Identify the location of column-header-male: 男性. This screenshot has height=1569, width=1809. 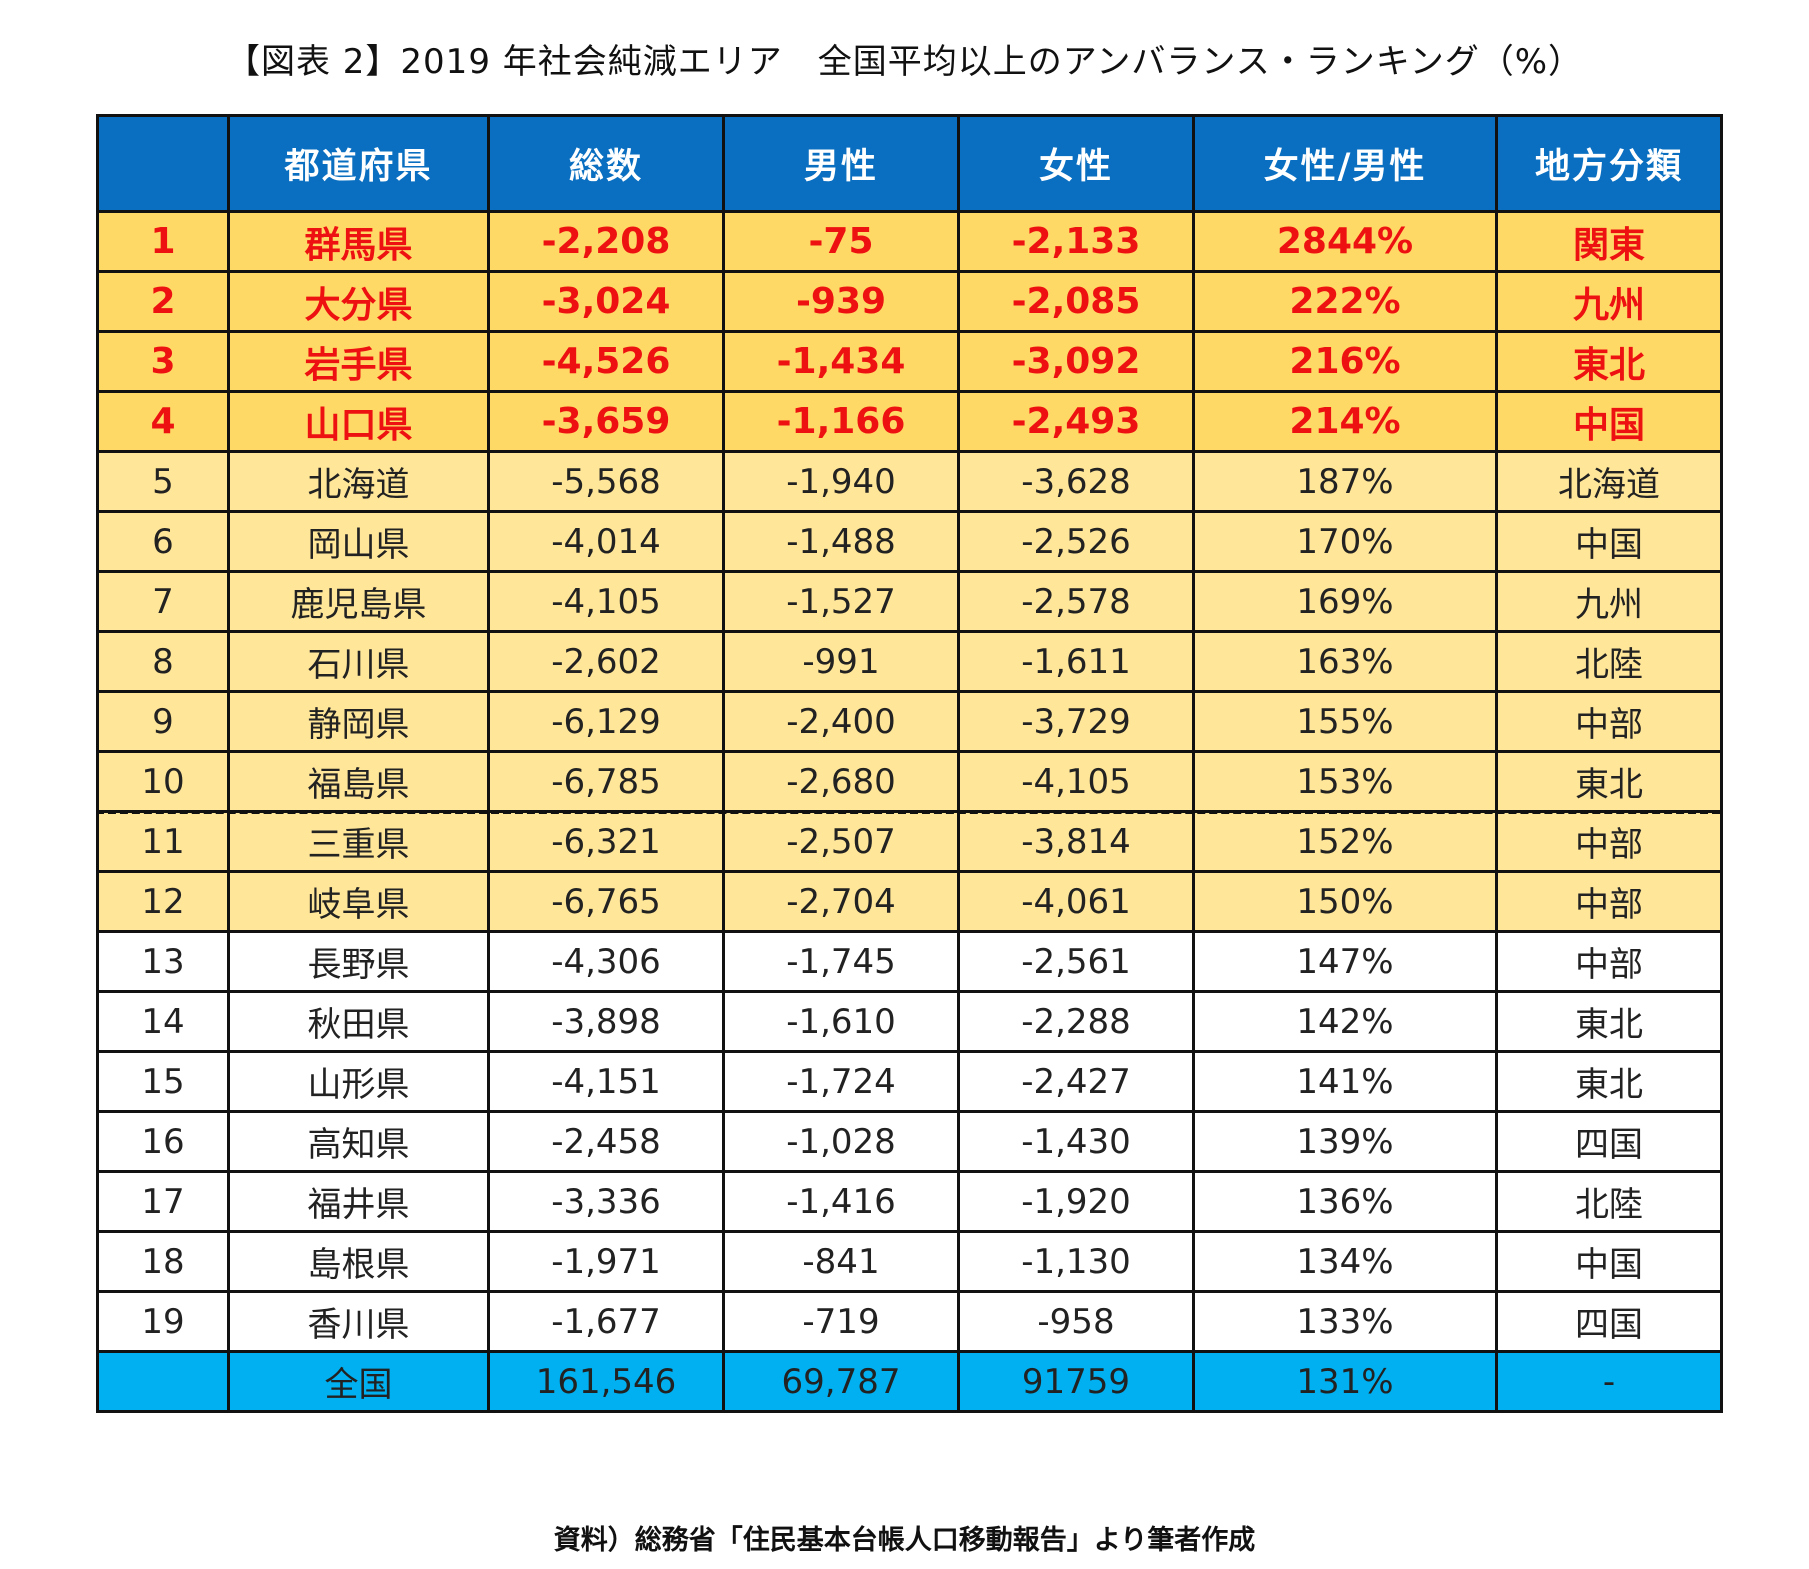
(841, 163).